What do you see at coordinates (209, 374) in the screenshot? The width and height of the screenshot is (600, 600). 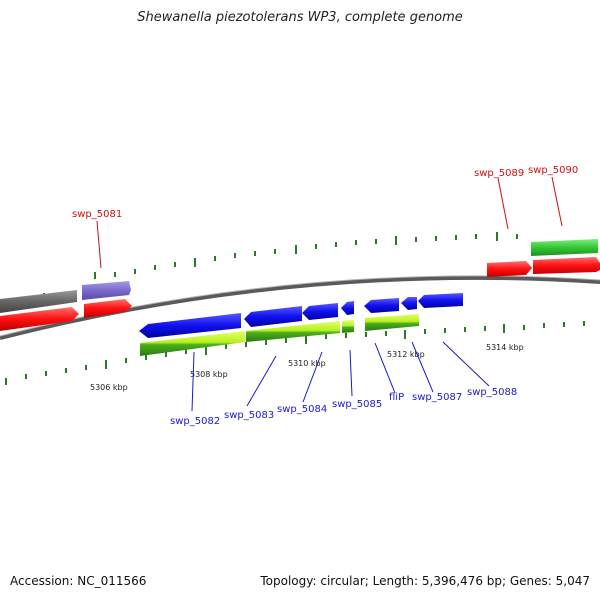 I see `scale-label: 5308 kbp` at bounding box center [209, 374].